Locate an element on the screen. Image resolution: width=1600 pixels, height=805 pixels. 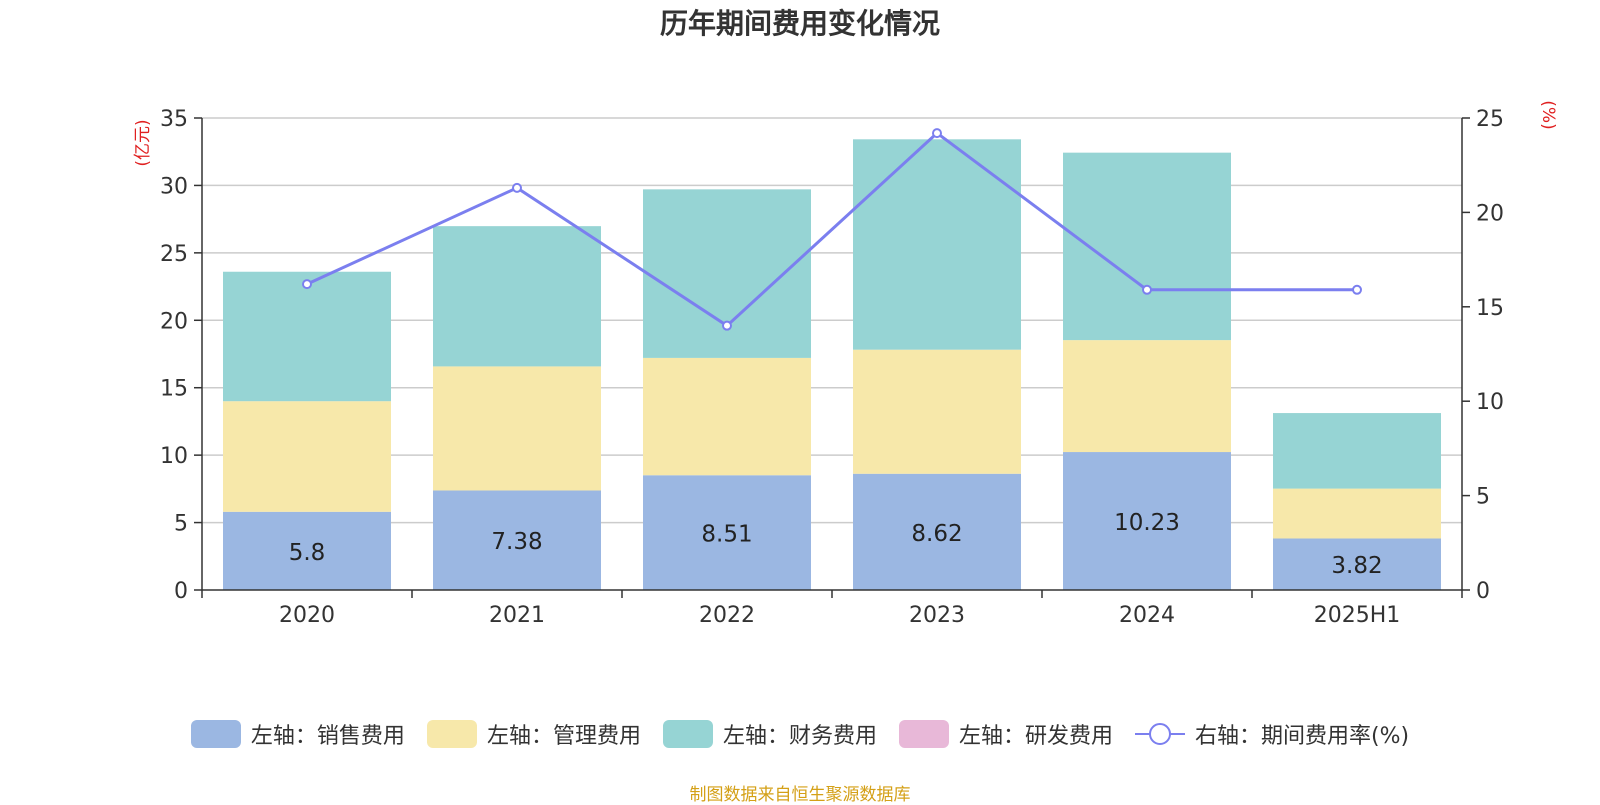
legend-swatch-finance is located at coordinates (687, 734).